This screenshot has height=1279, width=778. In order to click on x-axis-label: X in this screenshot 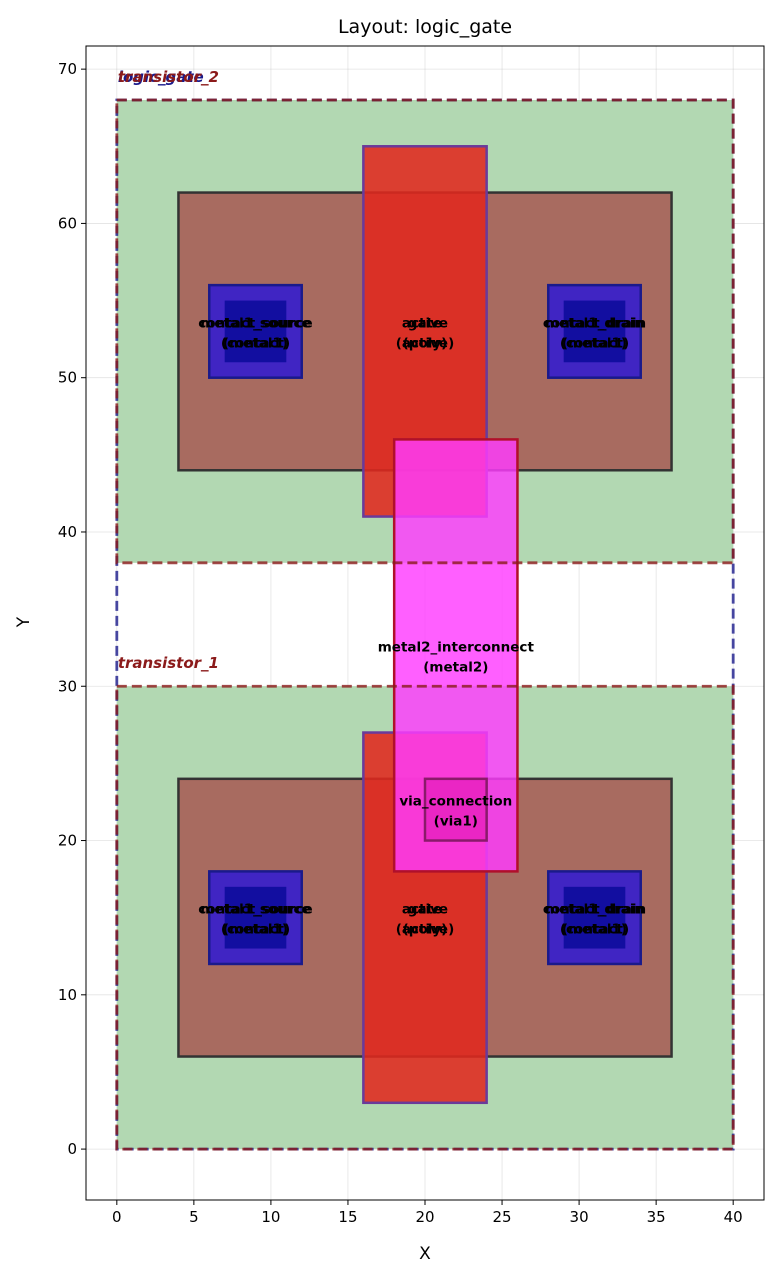, I will do `click(425, 1254)`.